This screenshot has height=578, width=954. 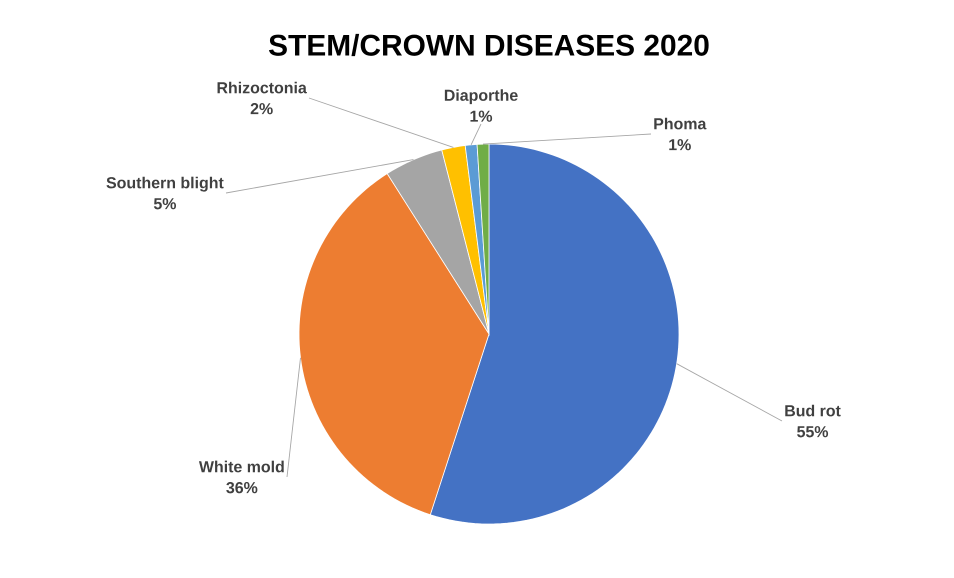 What do you see at coordinates (165, 204) in the screenshot?
I see `data-label: 5%` at bounding box center [165, 204].